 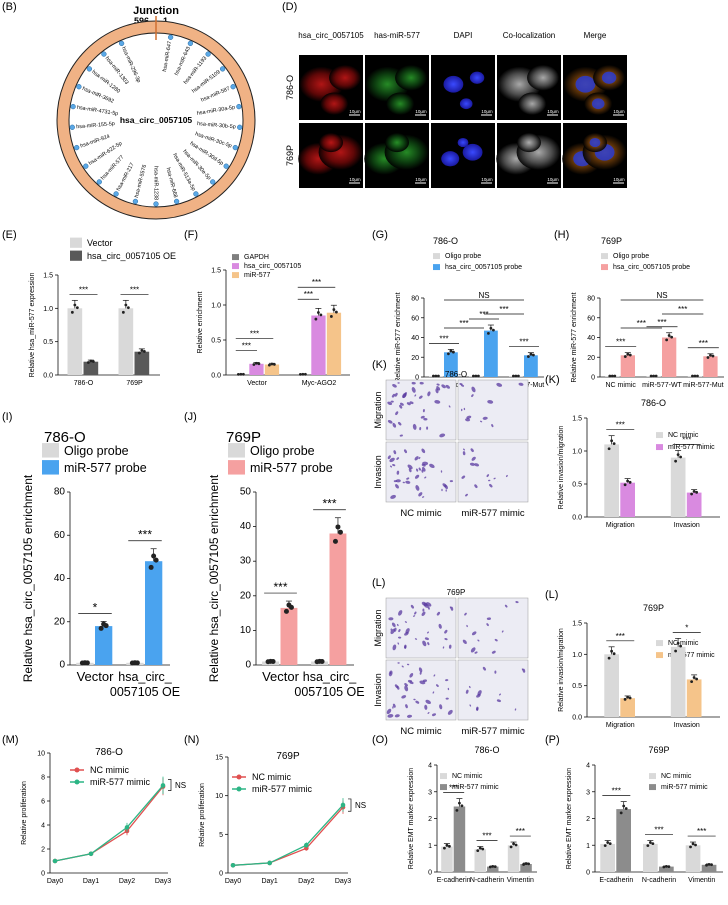 I want to click on chart-f-xtick-vector: Vector, so click(x=257, y=383).